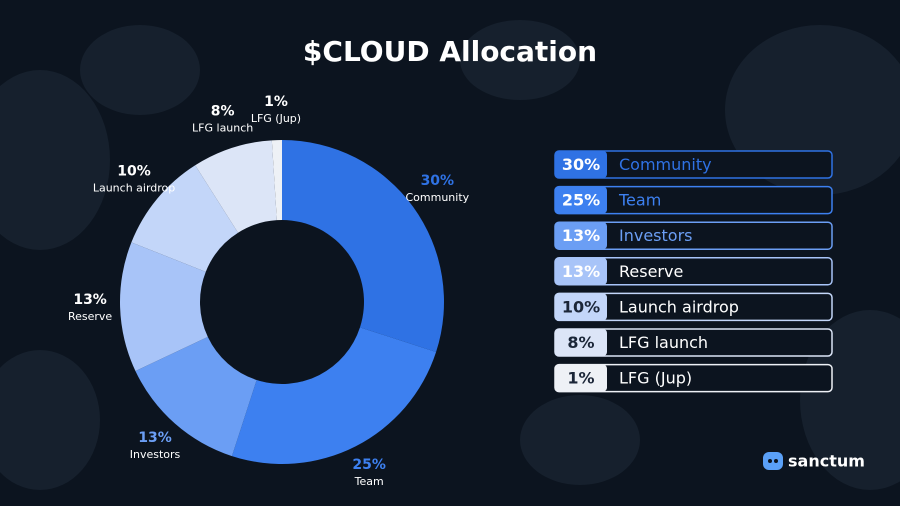 The height and width of the screenshot is (506, 900). I want to click on legend-value: 30%, so click(581, 164).